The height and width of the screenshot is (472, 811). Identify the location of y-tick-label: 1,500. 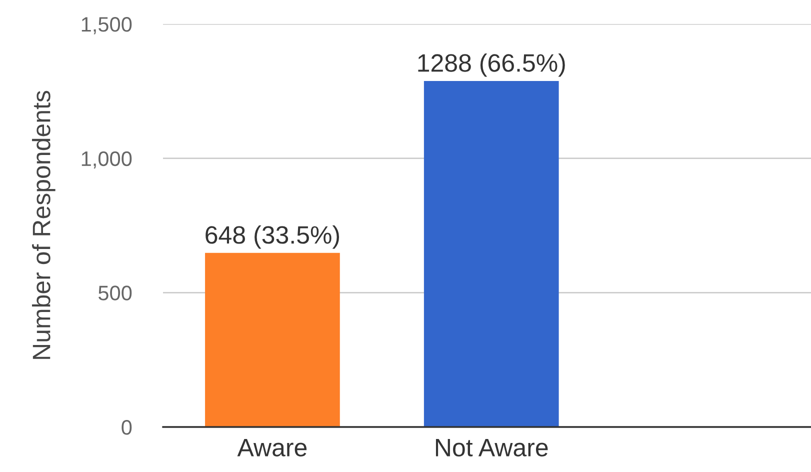
(107, 25).